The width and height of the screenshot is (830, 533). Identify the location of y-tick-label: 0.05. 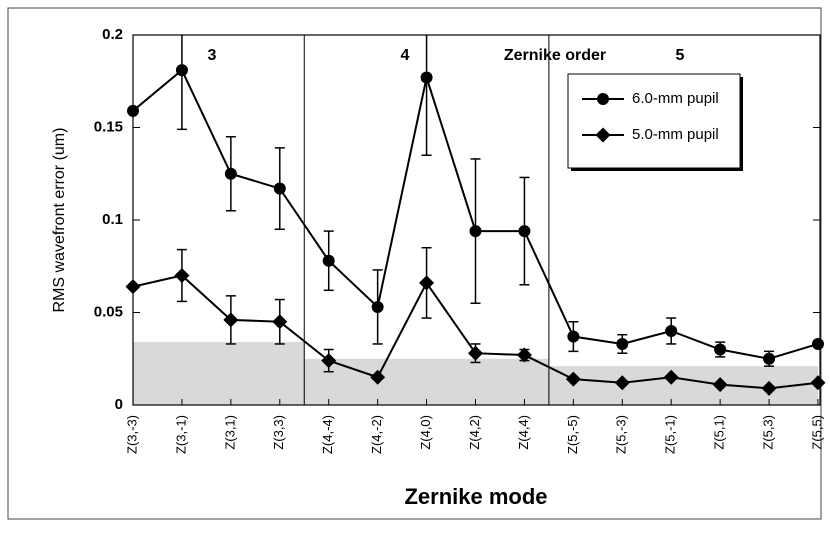
(108, 311).